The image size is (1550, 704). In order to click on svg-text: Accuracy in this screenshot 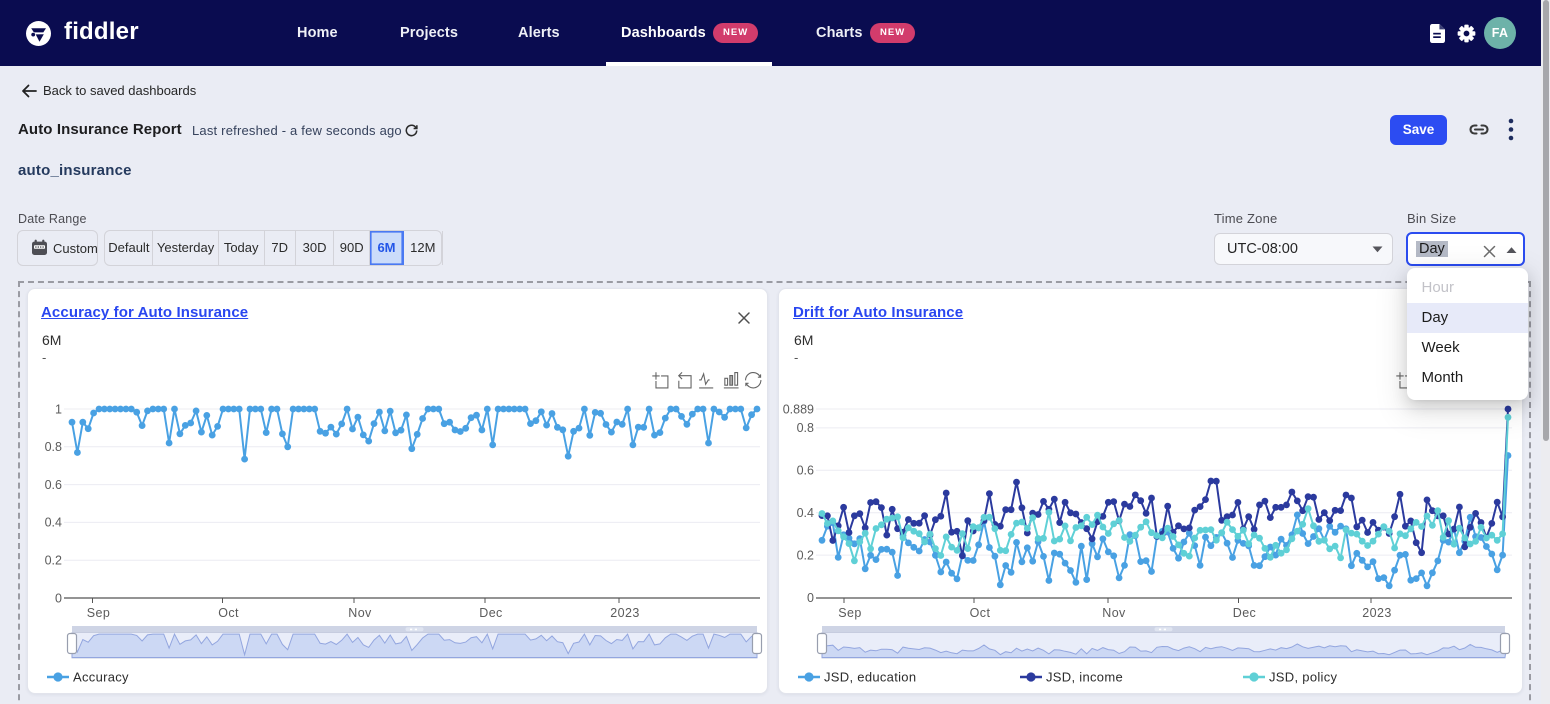, I will do `click(101, 677)`.